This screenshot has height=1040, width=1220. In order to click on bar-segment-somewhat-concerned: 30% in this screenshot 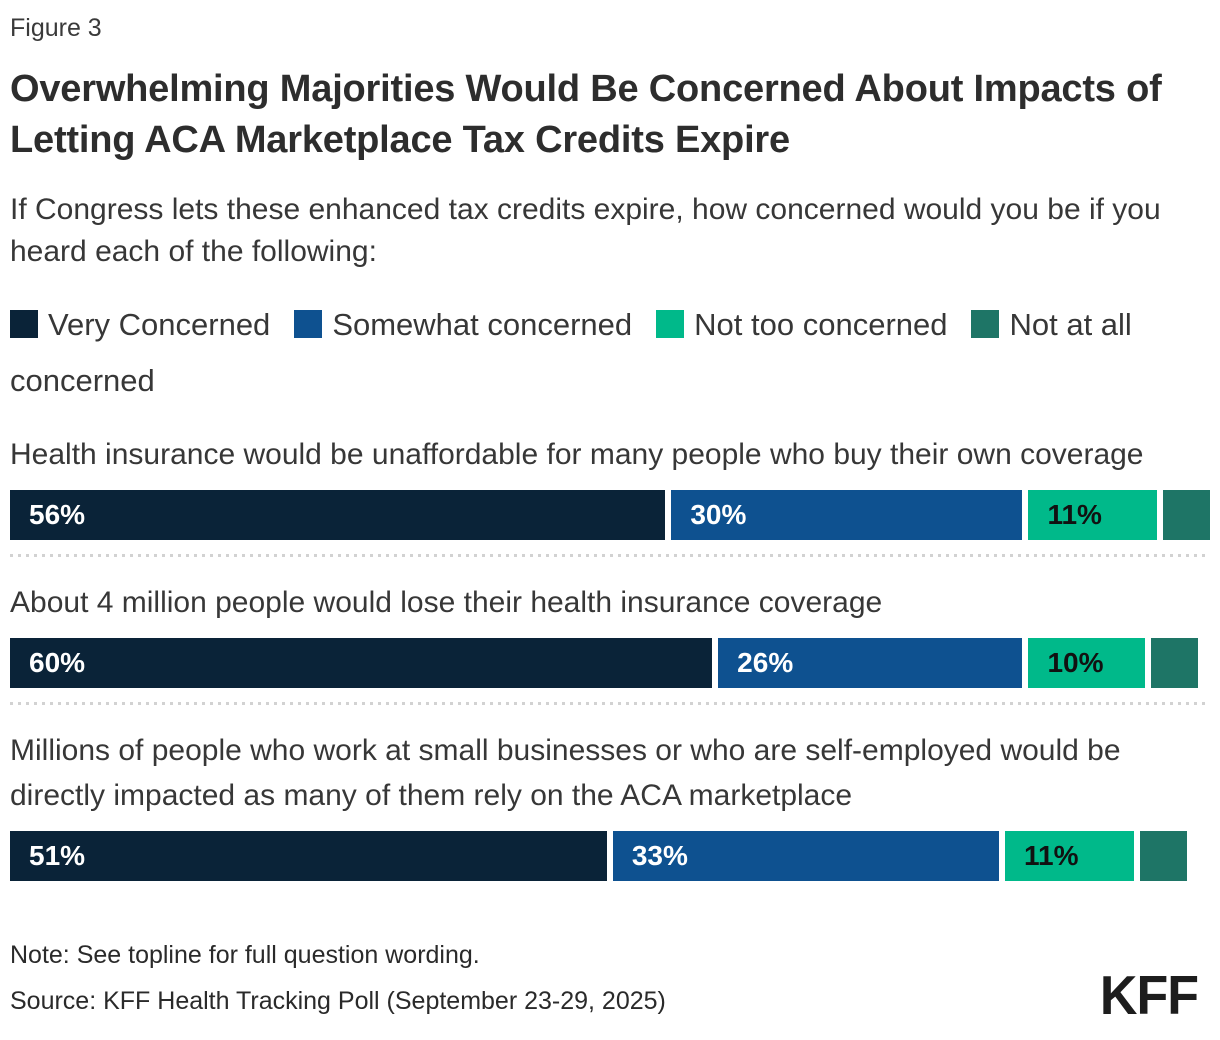, I will do `click(847, 515)`.